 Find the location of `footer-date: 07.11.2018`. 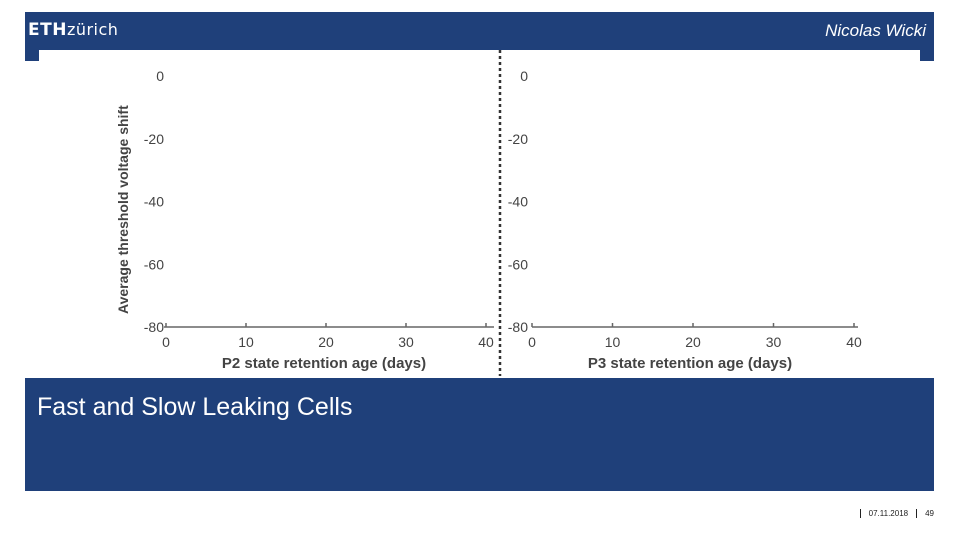

footer-date: 07.11.2018 is located at coordinates (888, 513).